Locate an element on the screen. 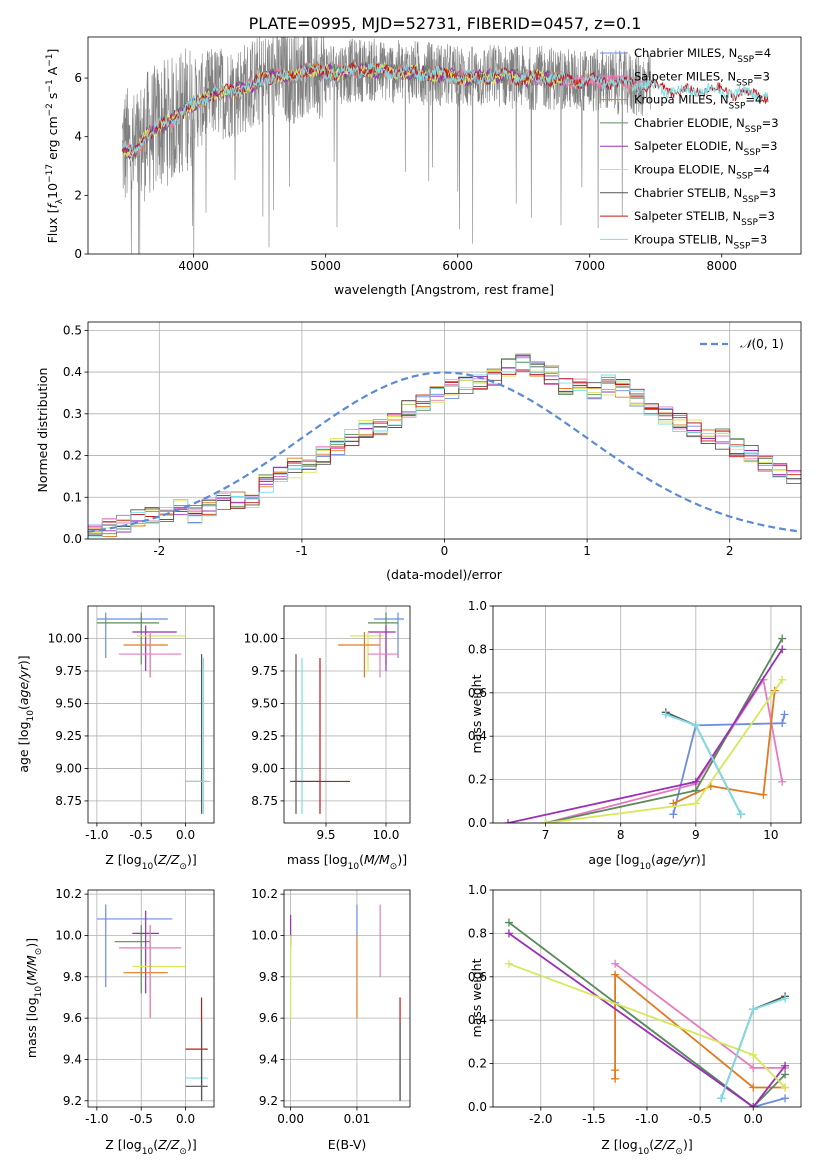  normal-curve is located at coordinates (443, 452).